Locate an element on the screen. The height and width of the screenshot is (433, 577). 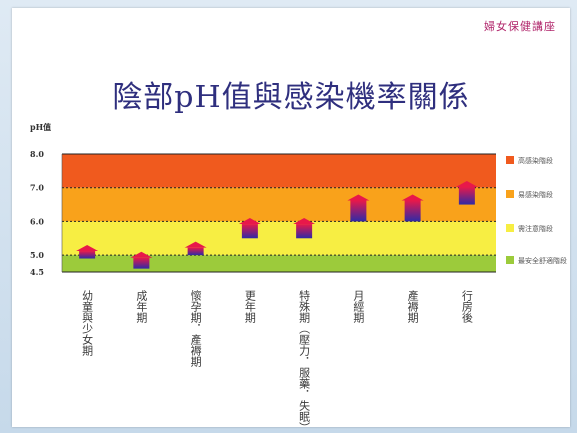
category-label: 產褥期 is located at coordinates (412, 306).